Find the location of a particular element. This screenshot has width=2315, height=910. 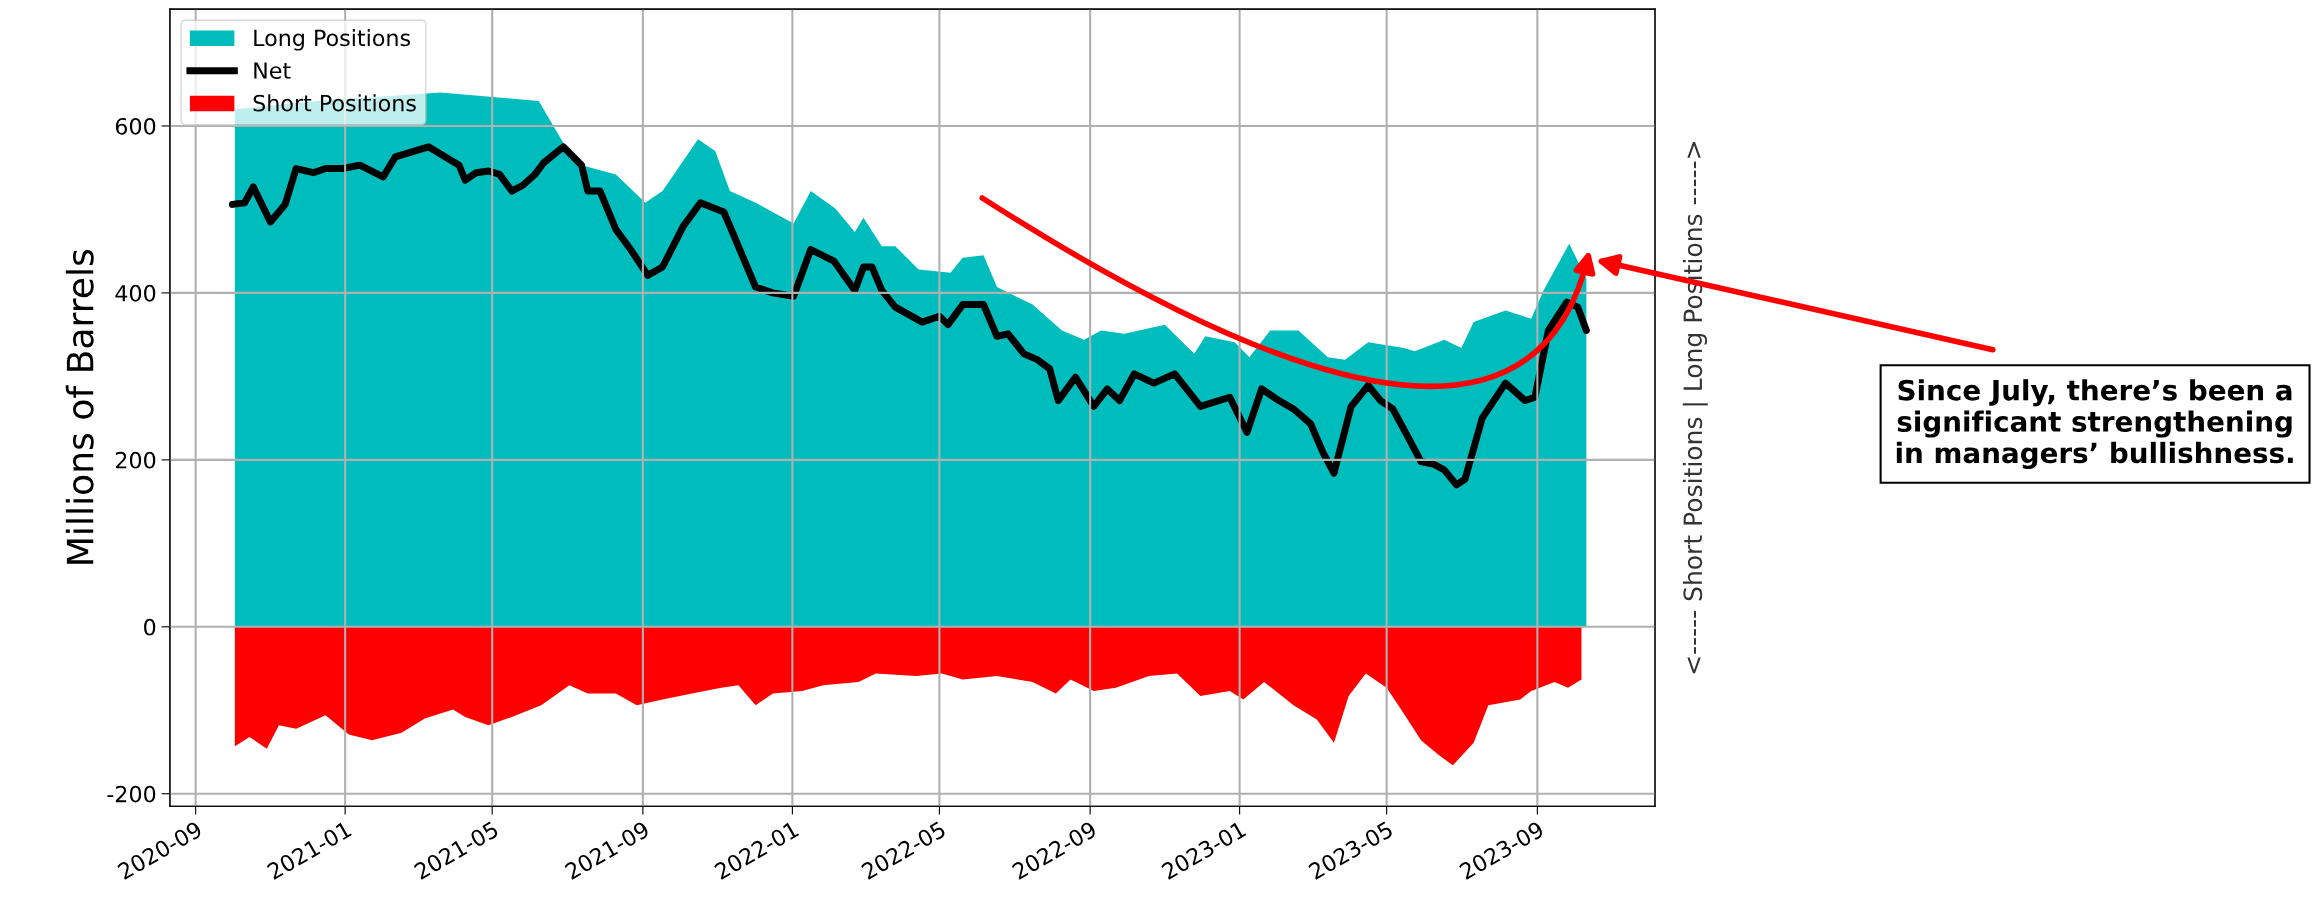

legend-label: Net is located at coordinates (272, 70).